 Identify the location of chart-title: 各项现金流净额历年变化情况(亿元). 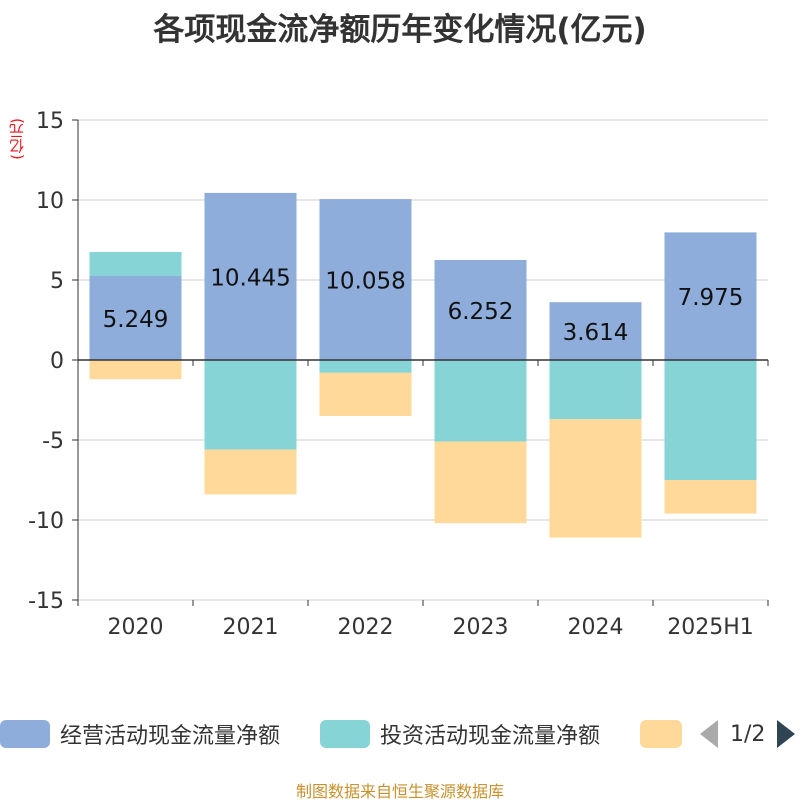
(400, 30).